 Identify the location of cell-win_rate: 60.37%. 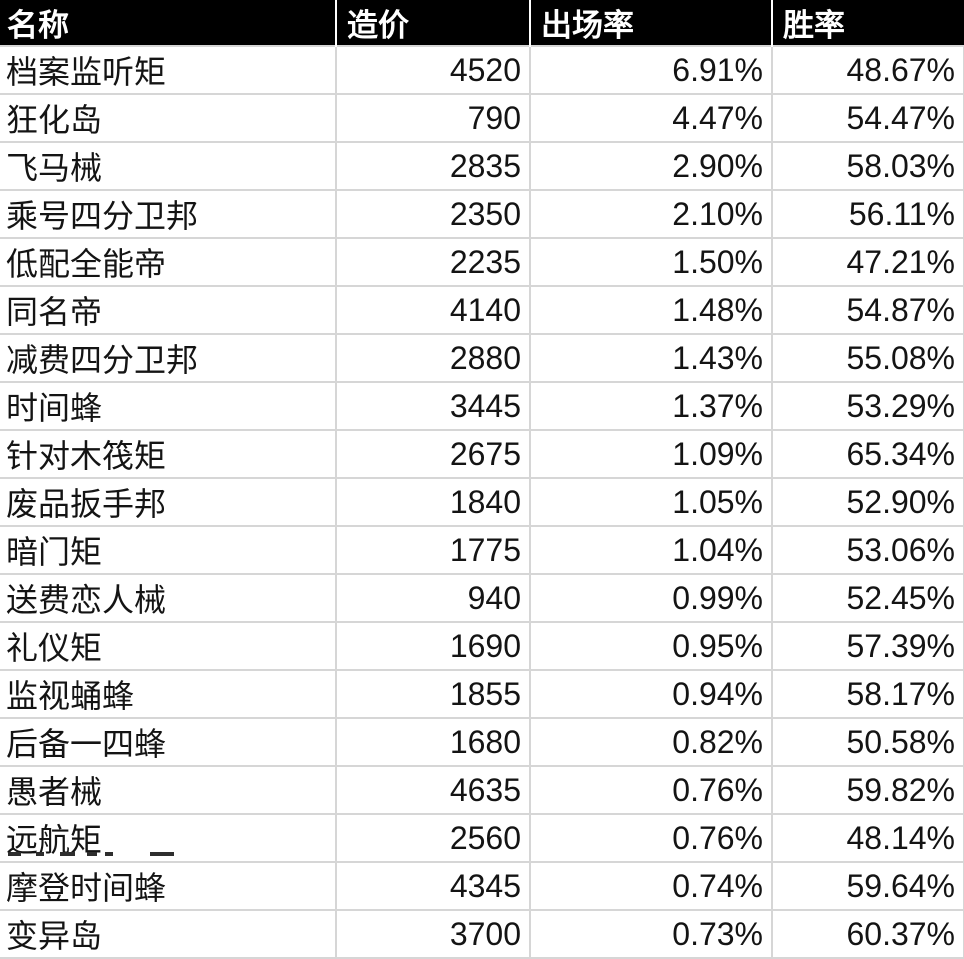
(867, 934).